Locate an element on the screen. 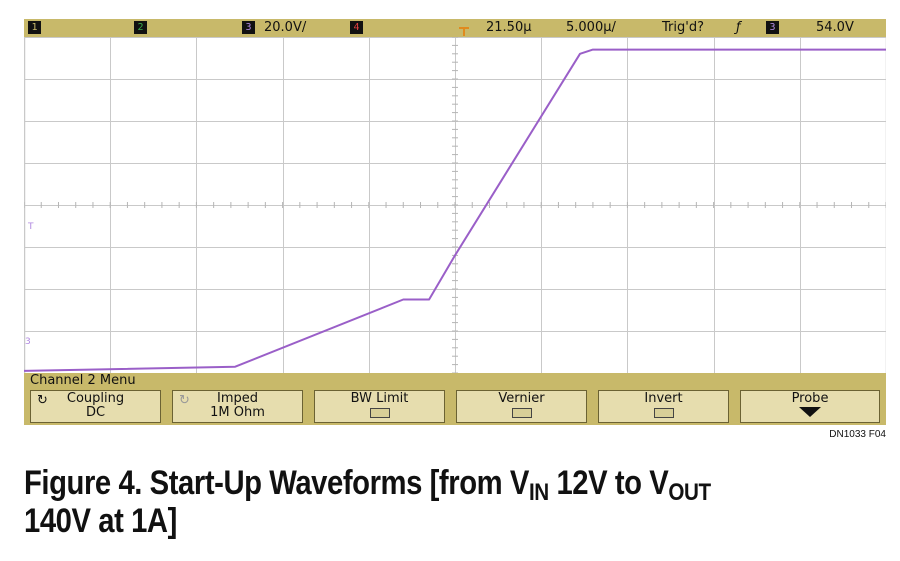 This screenshot has height=561, width=900. softkey-label: Imped is located at coordinates (237, 398).